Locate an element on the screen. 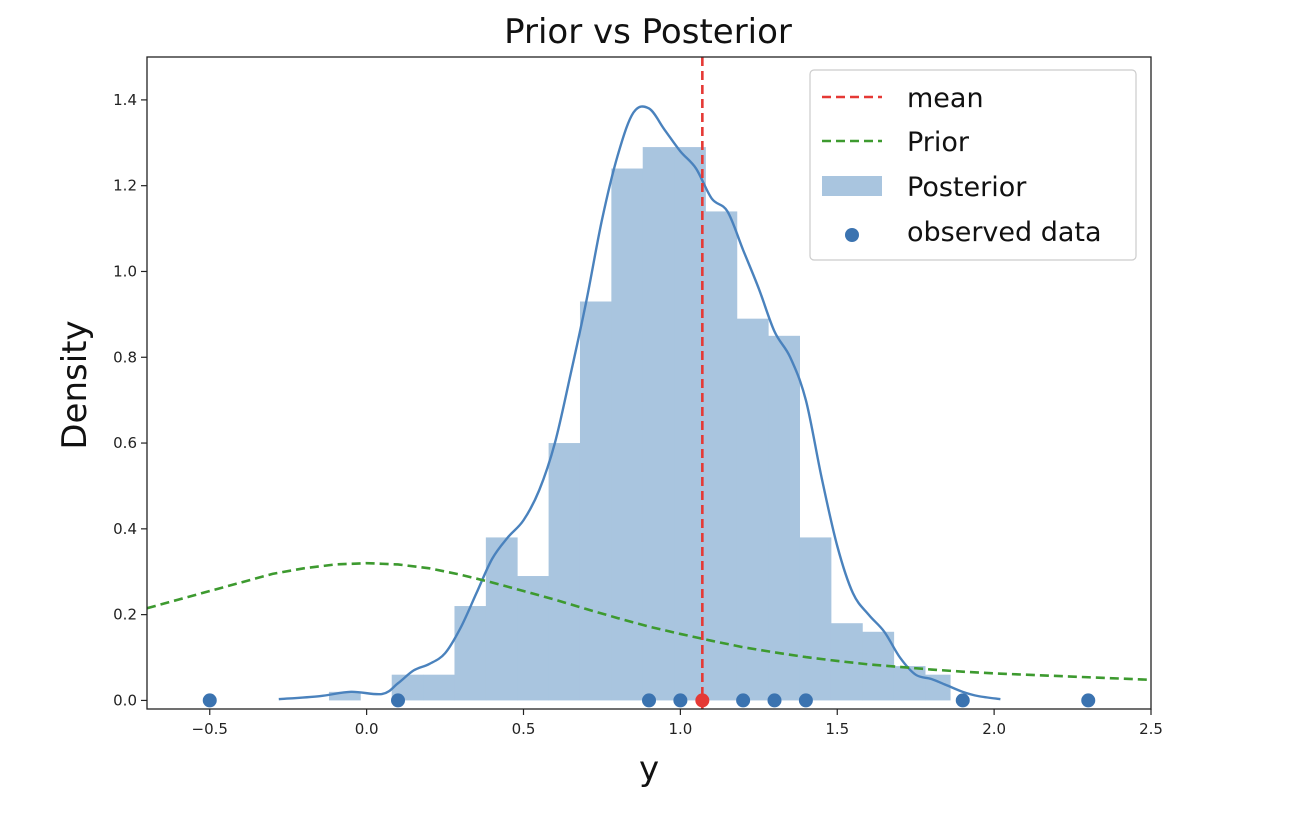 This screenshot has height=816, width=1304. mean-point is located at coordinates (702, 700).